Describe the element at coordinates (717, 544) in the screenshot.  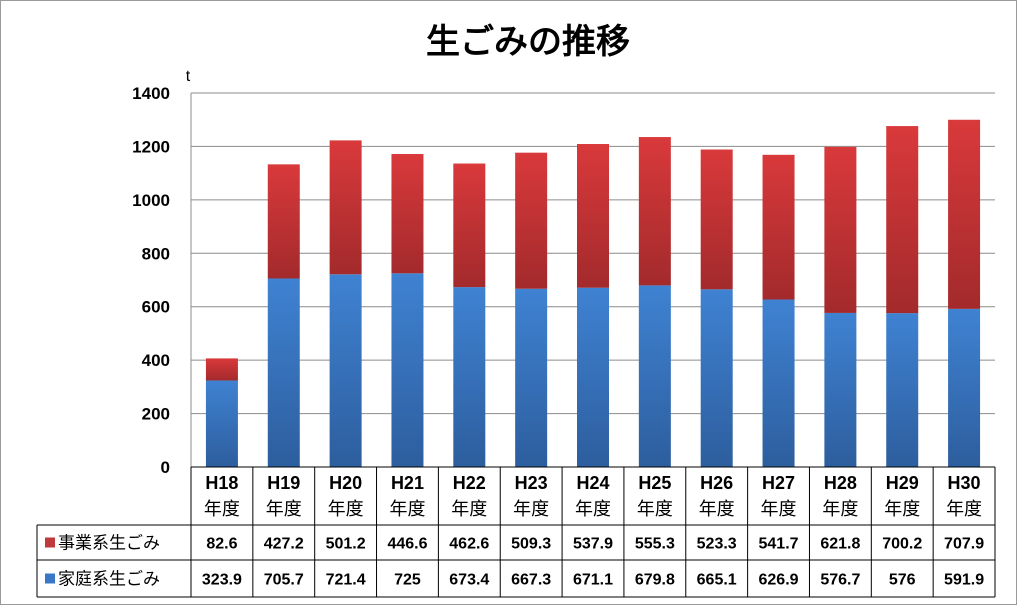
I see `data-label-business: 523.3` at that location.